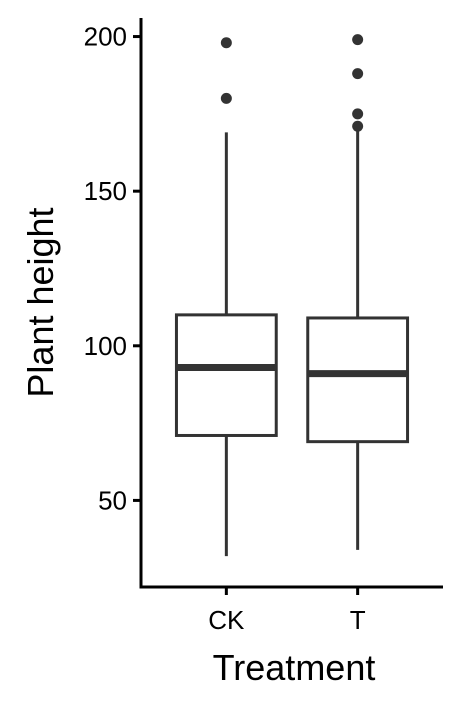 Image resolution: width=472 pixels, height=708 pixels. I want to click on x-tick-label: CK, so click(226, 620).